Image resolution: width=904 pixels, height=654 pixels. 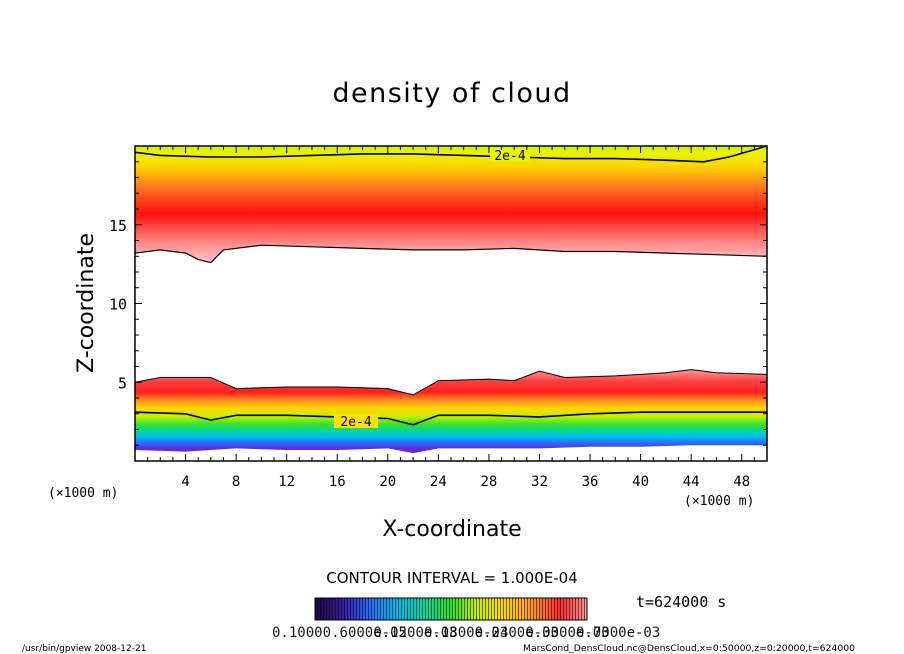 I want to click on x-tick-label: 48, so click(x=741, y=482).